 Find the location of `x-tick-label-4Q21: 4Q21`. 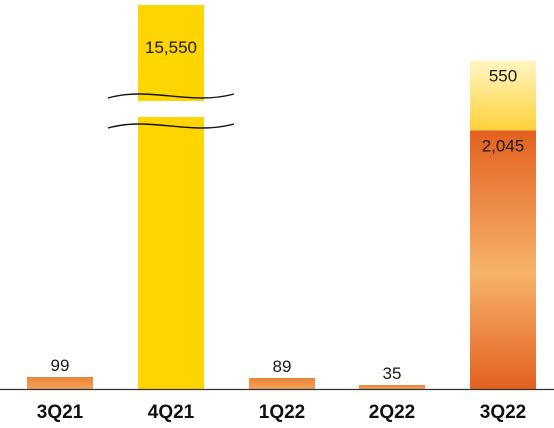

x-tick-label-4Q21: 4Q21 is located at coordinates (171, 412).